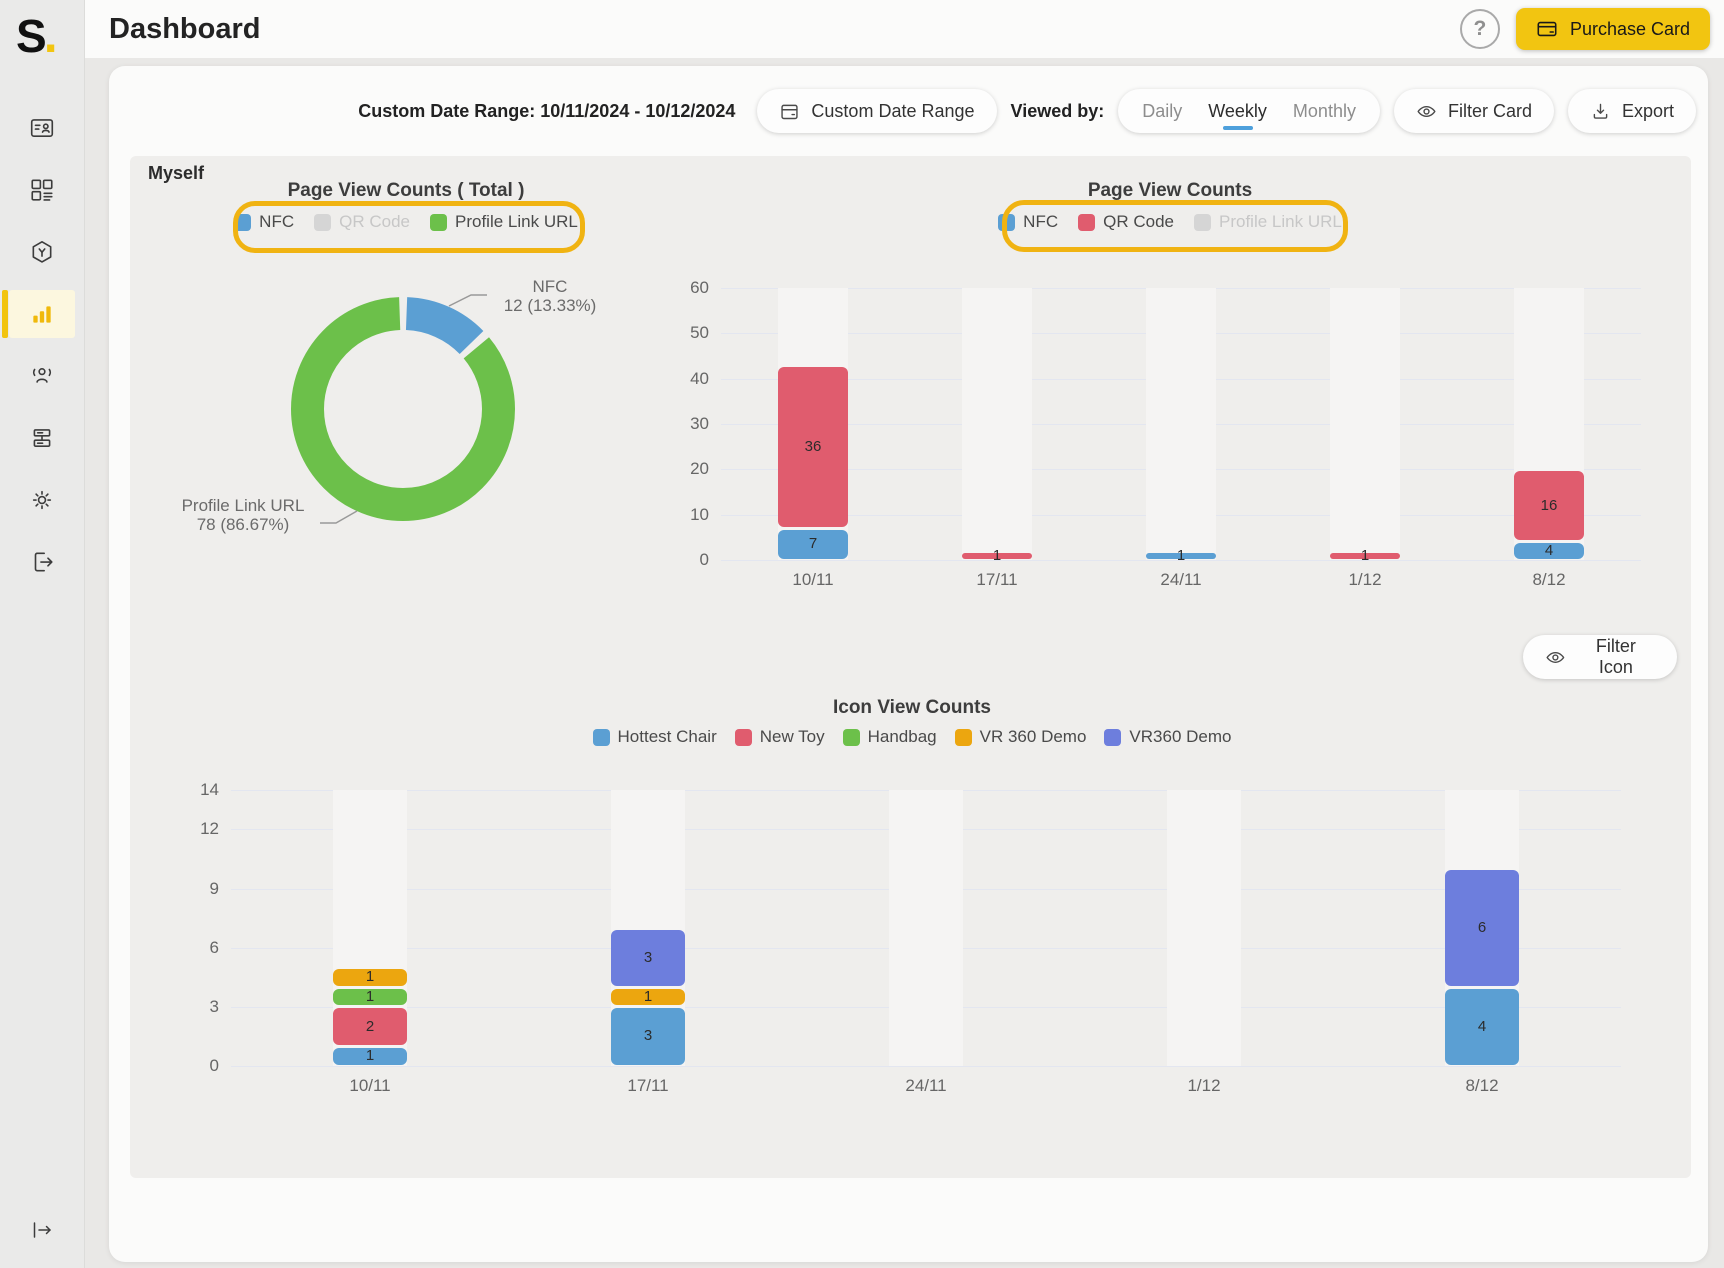  Describe the element at coordinates (790, 111) in the screenshot. I see `calendar-icon` at that location.